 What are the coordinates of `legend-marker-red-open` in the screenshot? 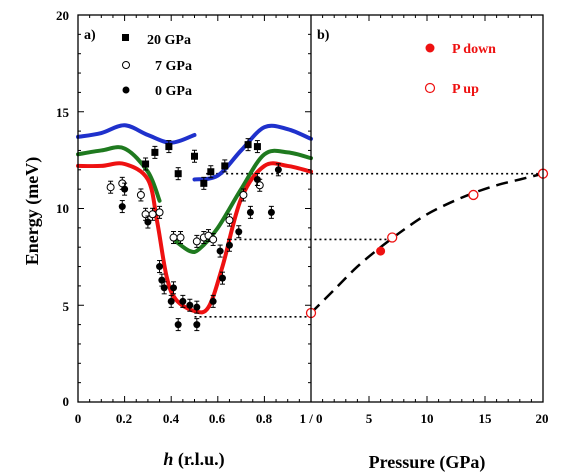 It's located at (430, 88).